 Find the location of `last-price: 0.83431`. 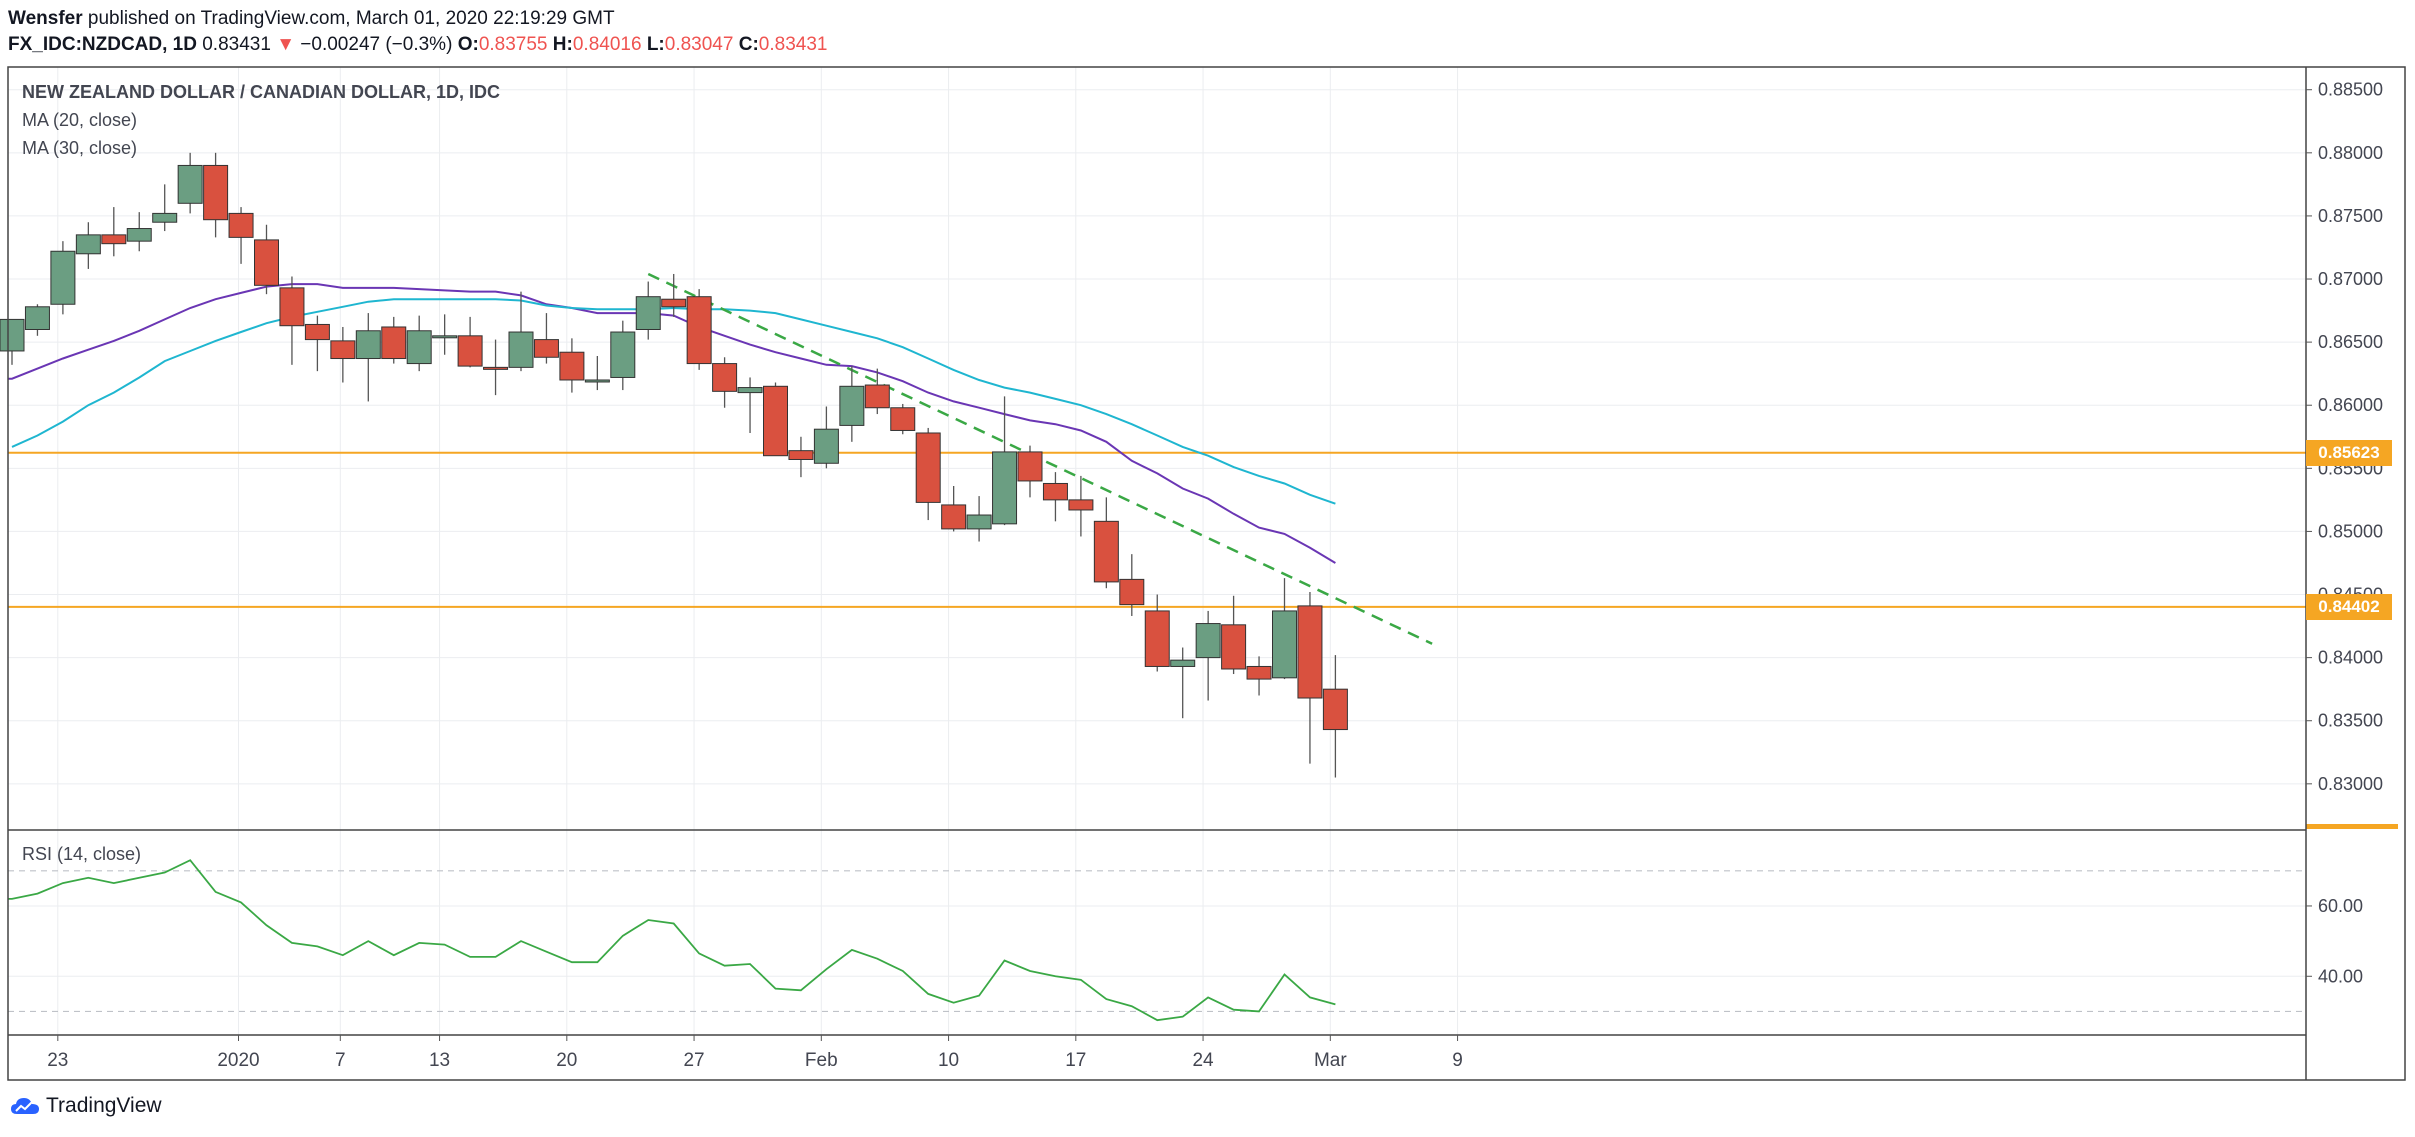

last-price: 0.83431 is located at coordinates (236, 44).